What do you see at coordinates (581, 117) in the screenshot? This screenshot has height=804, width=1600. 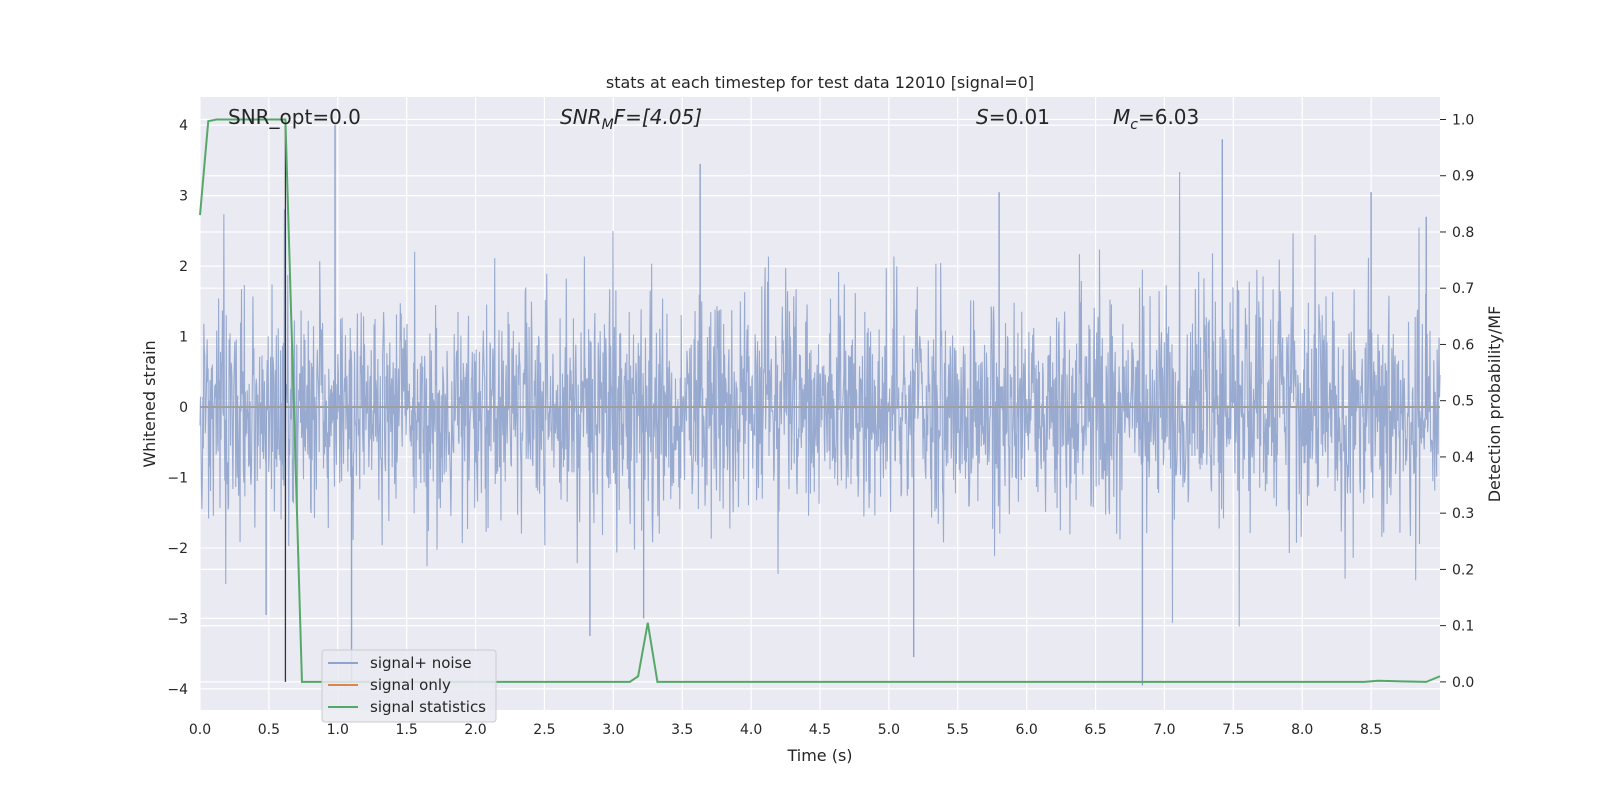 I see `annotation-snr-mf-main: SNR` at bounding box center [581, 117].